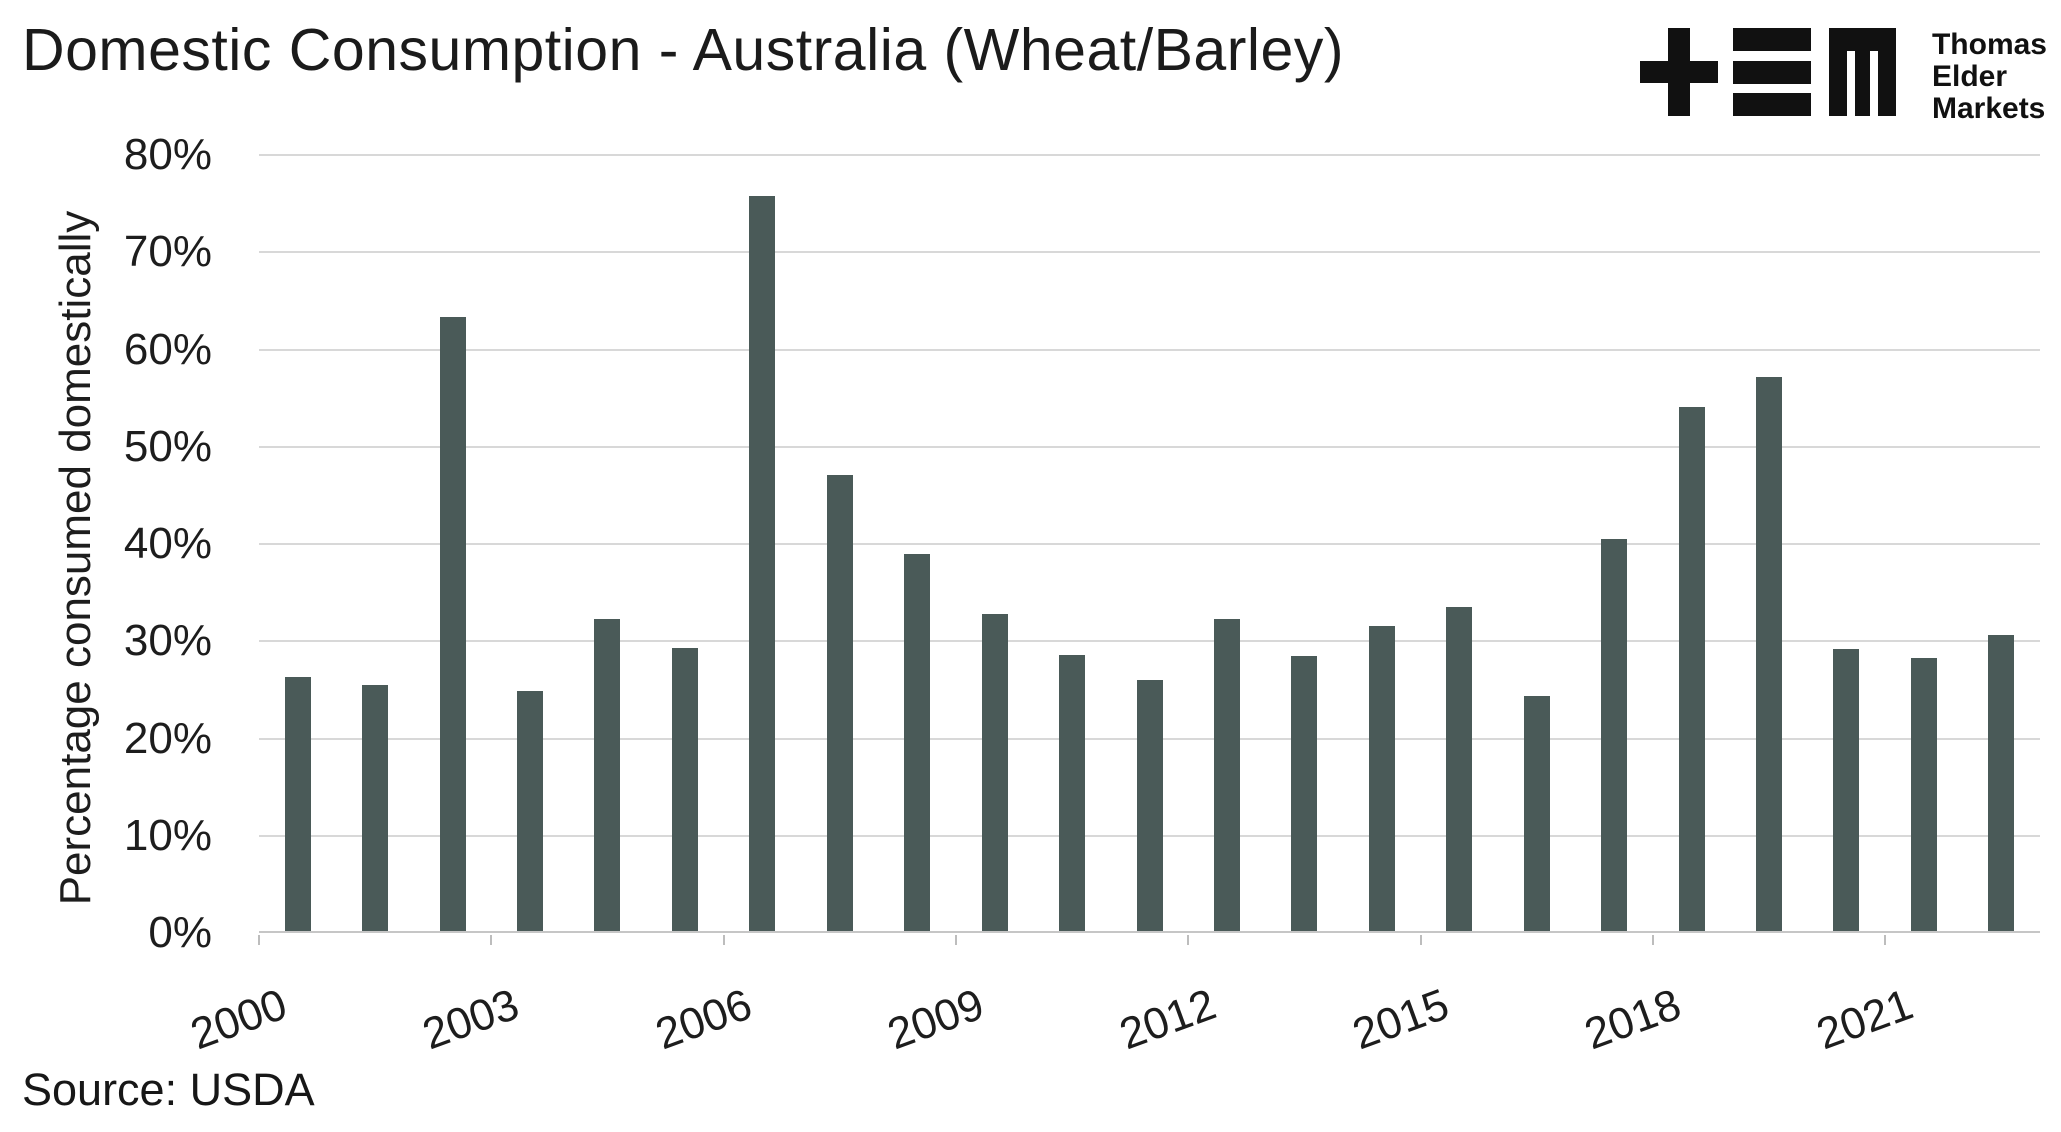 This screenshot has height=1132, width=2061. Describe the element at coordinates (1536, 813) in the screenshot. I see `bar-2016` at that location.